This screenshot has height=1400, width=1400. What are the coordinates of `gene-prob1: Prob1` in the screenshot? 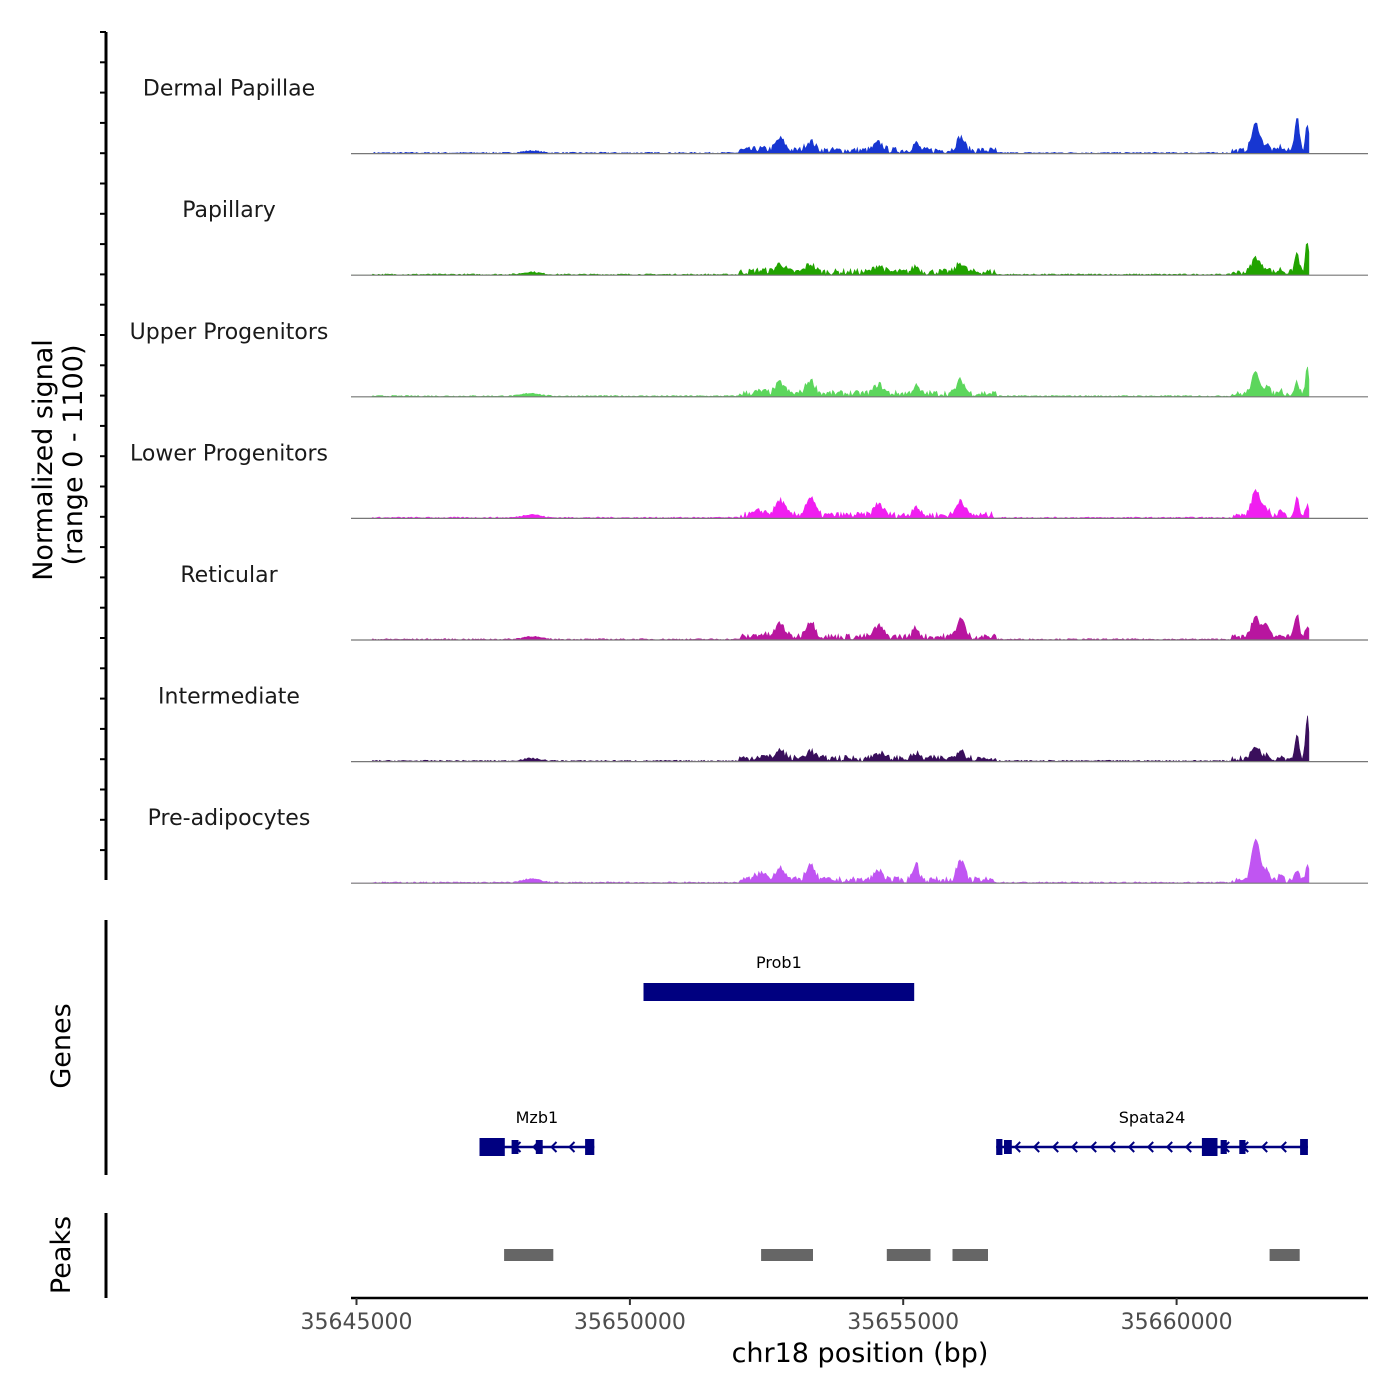 It's located at (779, 977).